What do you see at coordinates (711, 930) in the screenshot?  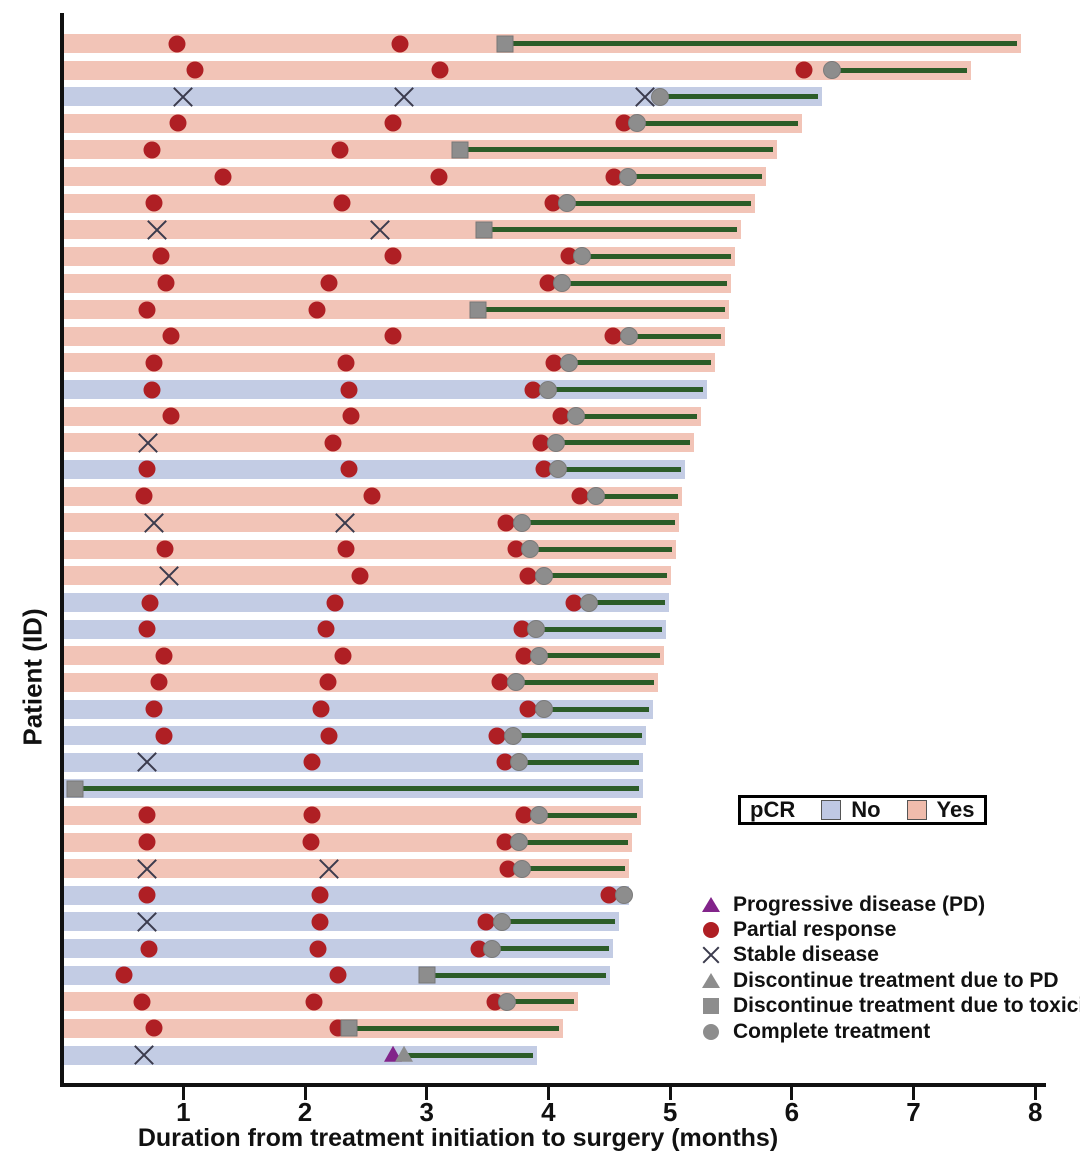 I see `red-circle-icon` at bounding box center [711, 930].